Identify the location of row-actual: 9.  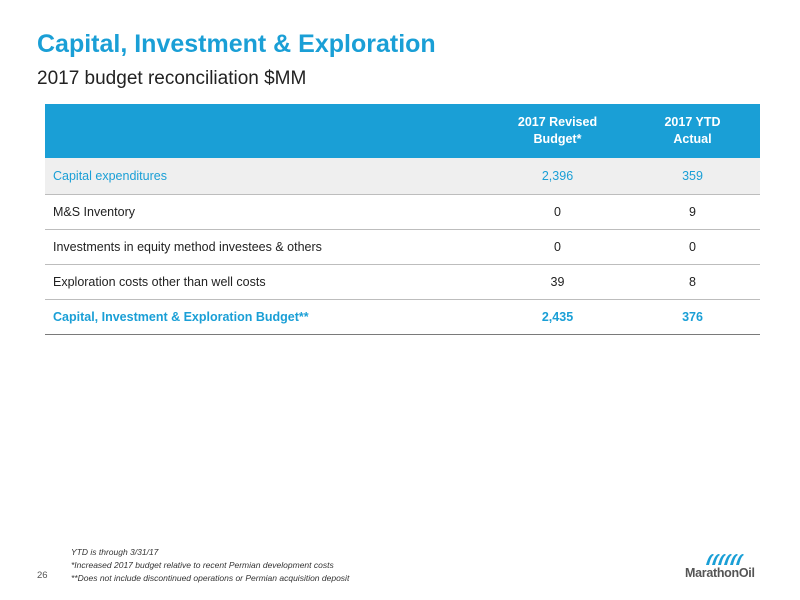
(692, 212).